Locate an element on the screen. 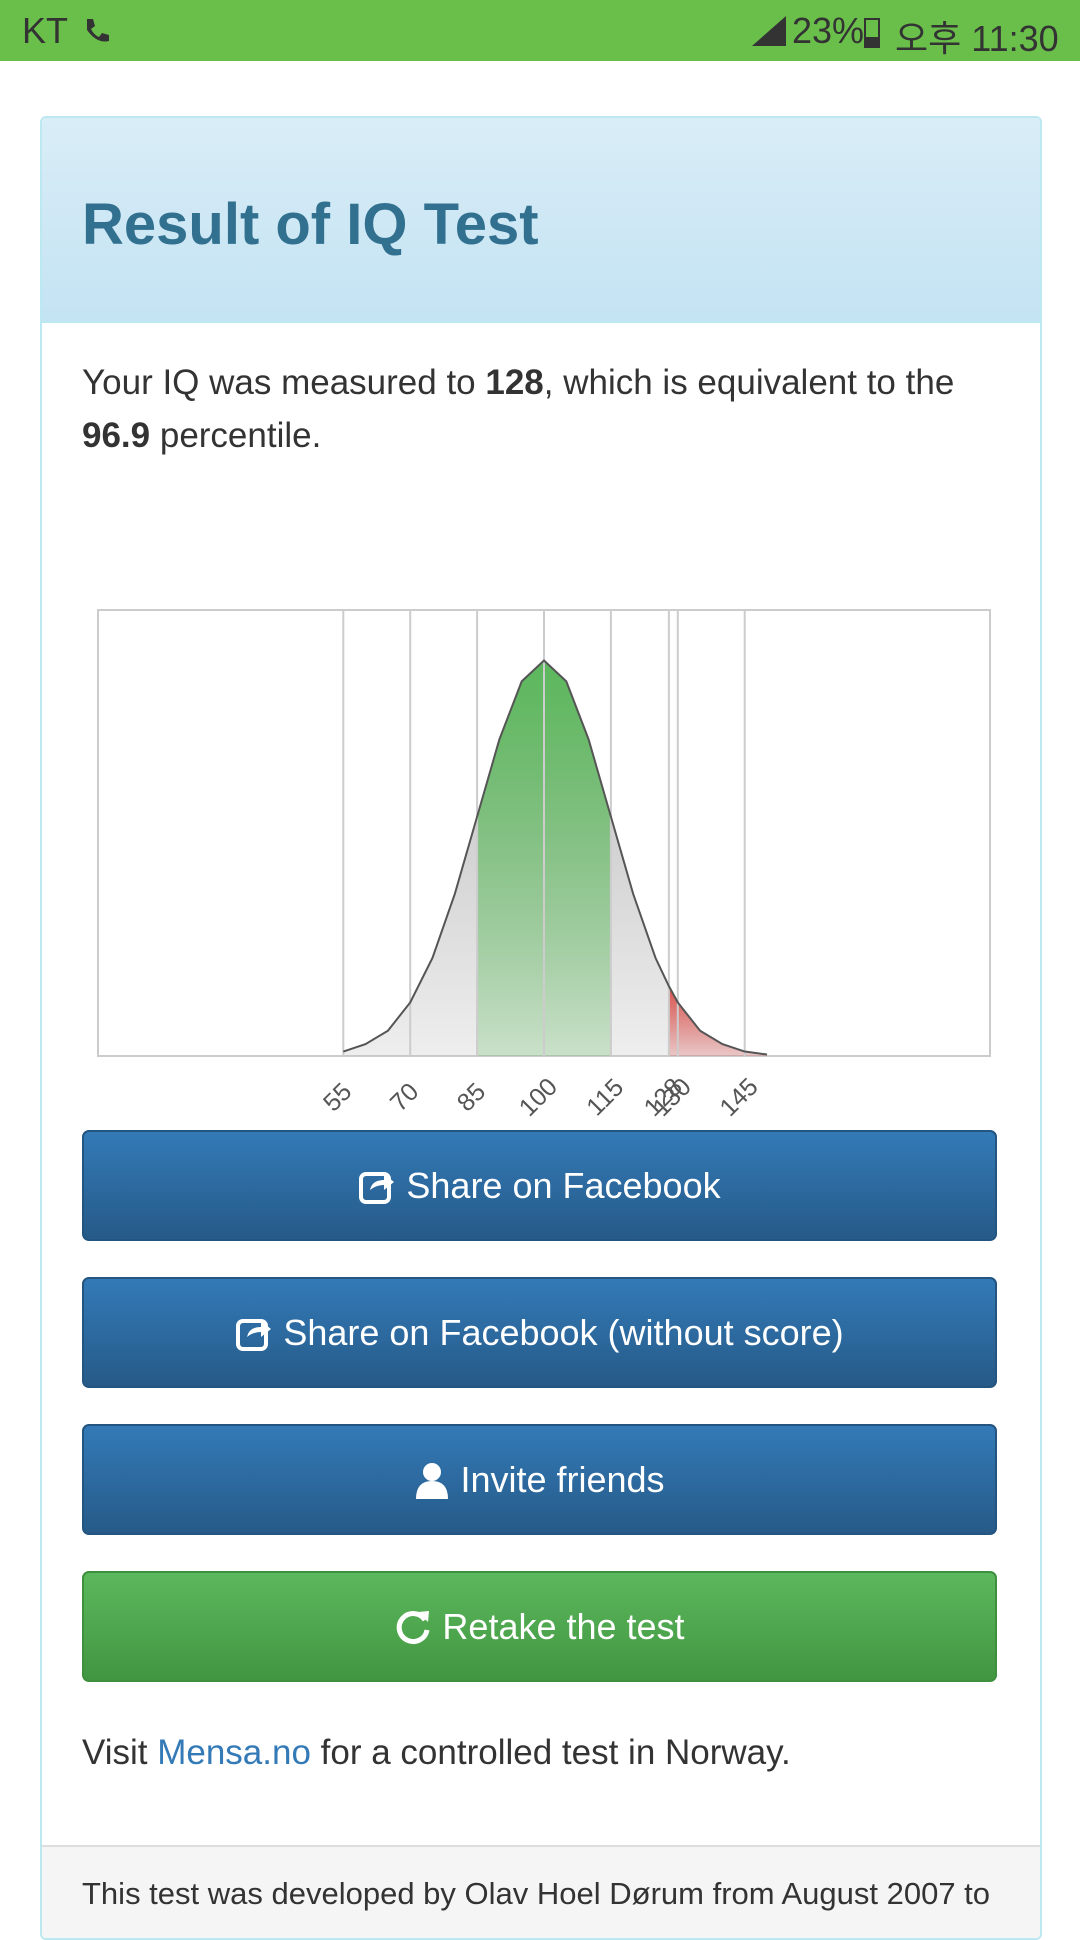  signal-icon is located at coordinates (769, 31).